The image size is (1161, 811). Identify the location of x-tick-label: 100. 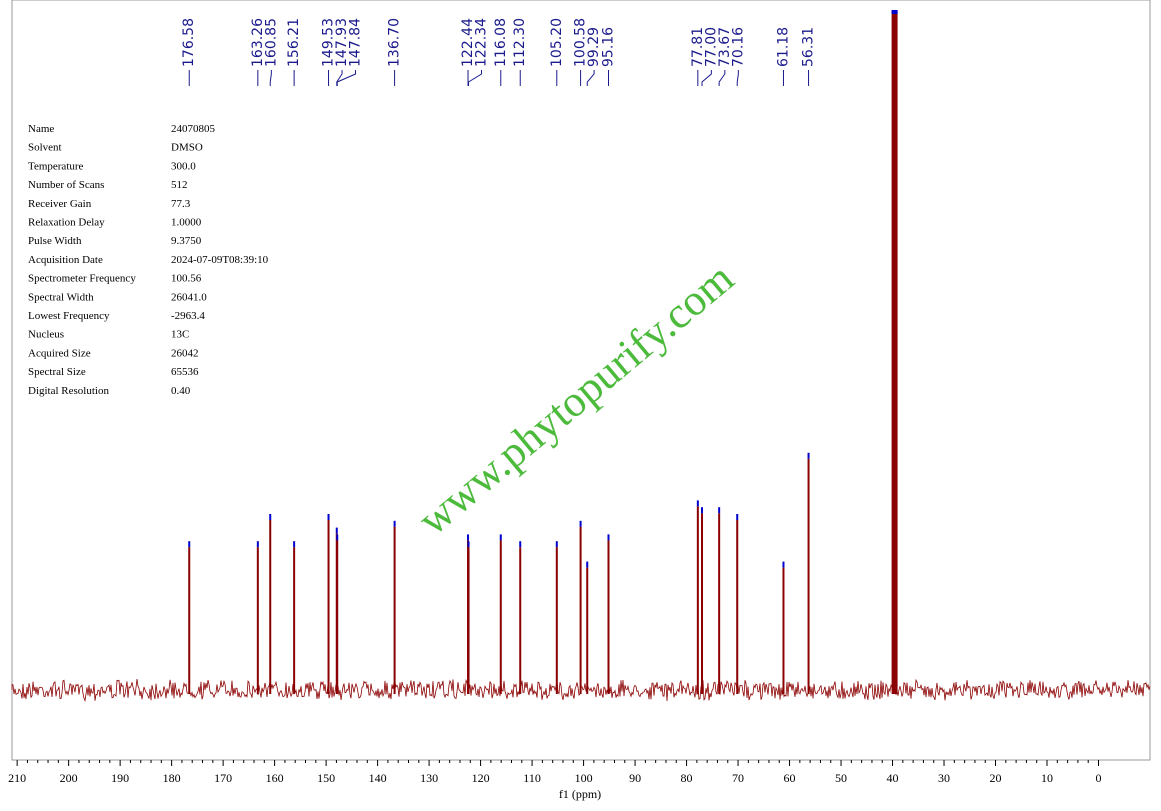
(584, 778).